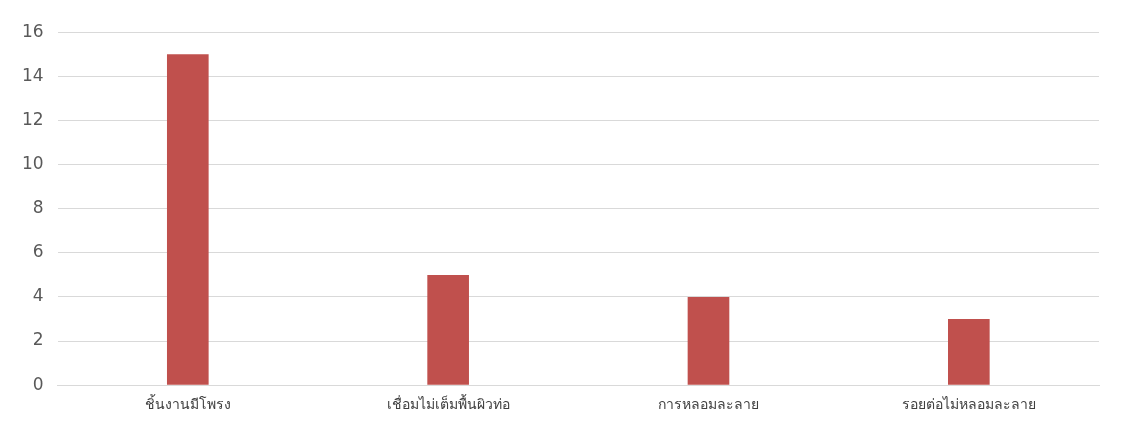  I want to click on x-tick-label: การหลอมละลาย, so click(708, 405).